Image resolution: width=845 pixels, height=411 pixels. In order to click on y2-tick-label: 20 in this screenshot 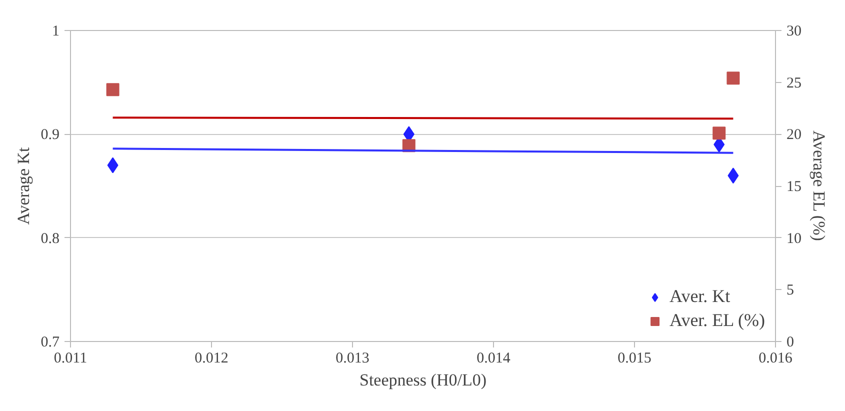, I will do `click(794, 135)`.